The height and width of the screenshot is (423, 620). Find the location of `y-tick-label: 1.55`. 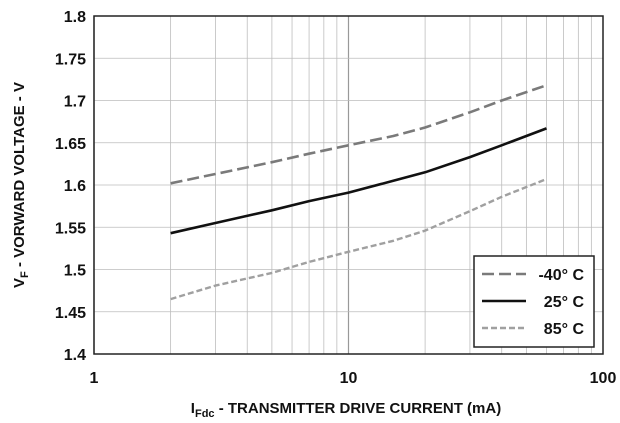

y-tick-label: 1.55 is located at coordinates (70, 228).